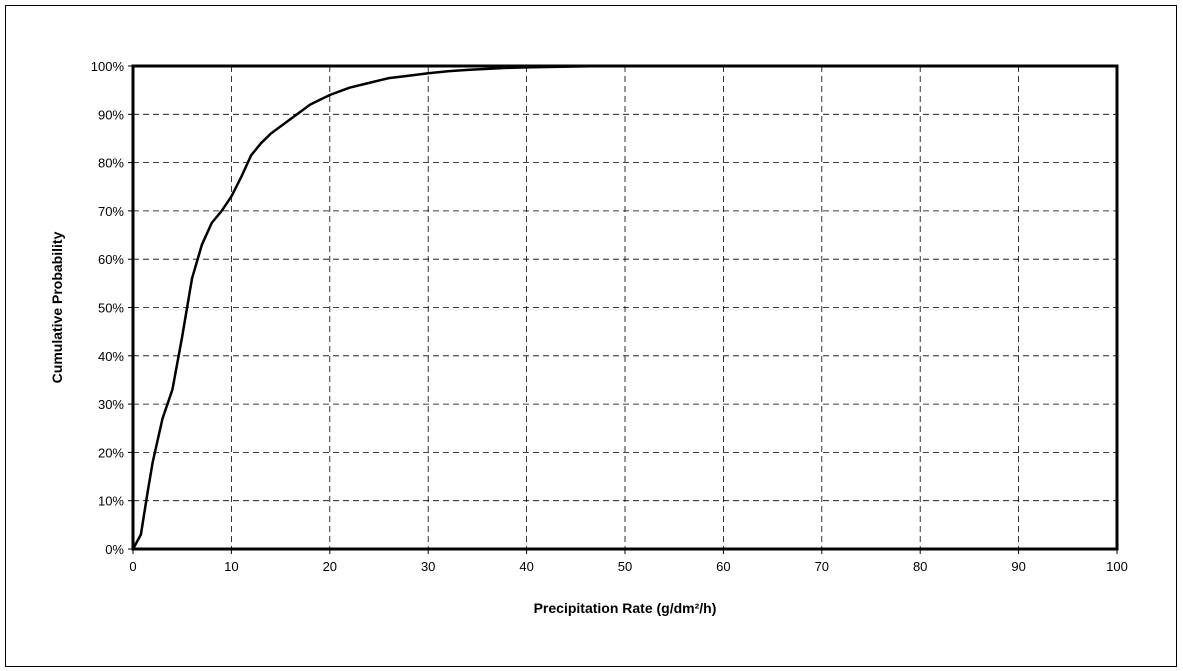 The height and width of the screenshot is (671, 1183). Describe the element at coordinates (1117, 566) in the screenshot. I see `x-tick-label: 100` at that location.